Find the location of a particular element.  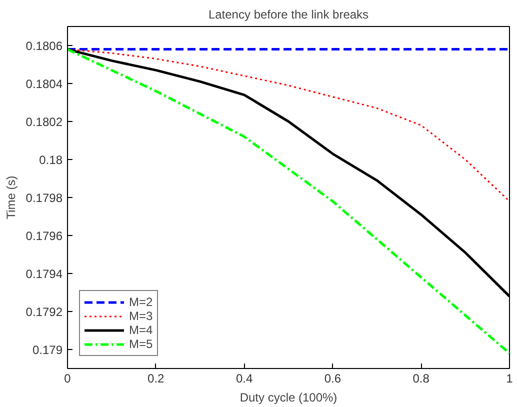

y-tick-label: 0.1806 is located at coordinates (44, 46).